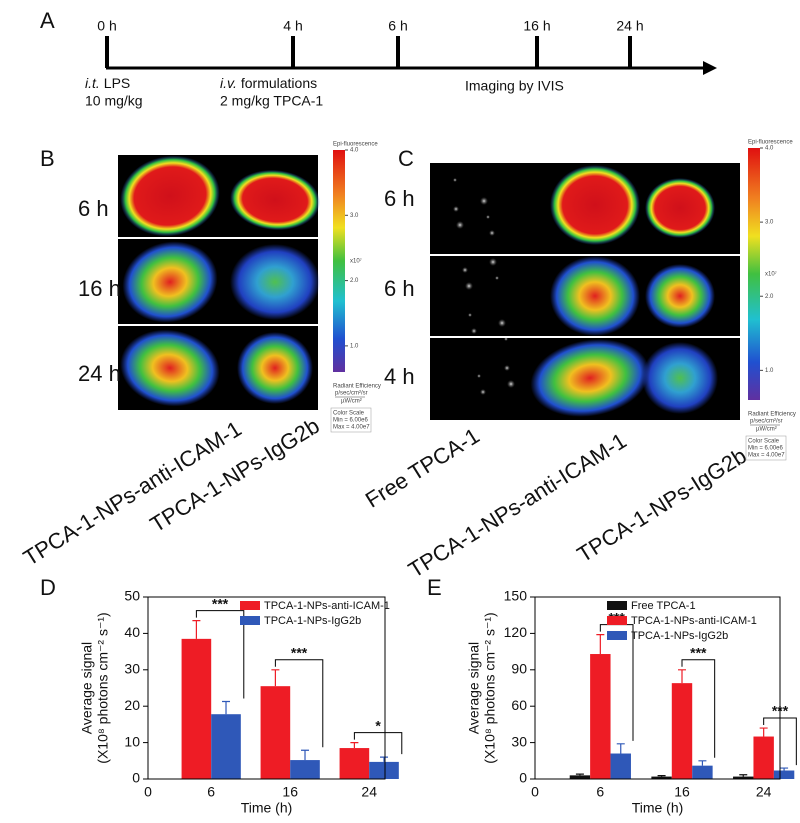 The width and height of the screenshot is (800, 823). Describe the element at coordinates (103, 687) in the screenshot. I see `y-axis-label: (X10⁸ photons cm⁻² s⁻¹)` at that location.